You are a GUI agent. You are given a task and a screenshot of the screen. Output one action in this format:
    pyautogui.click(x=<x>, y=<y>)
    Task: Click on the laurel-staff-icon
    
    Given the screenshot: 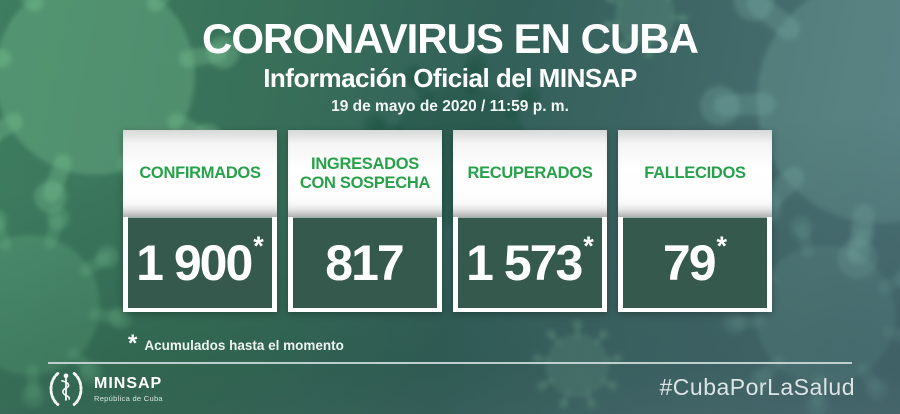 What is the action you would take?
    pyautogui.click(x=66, y=389)
    